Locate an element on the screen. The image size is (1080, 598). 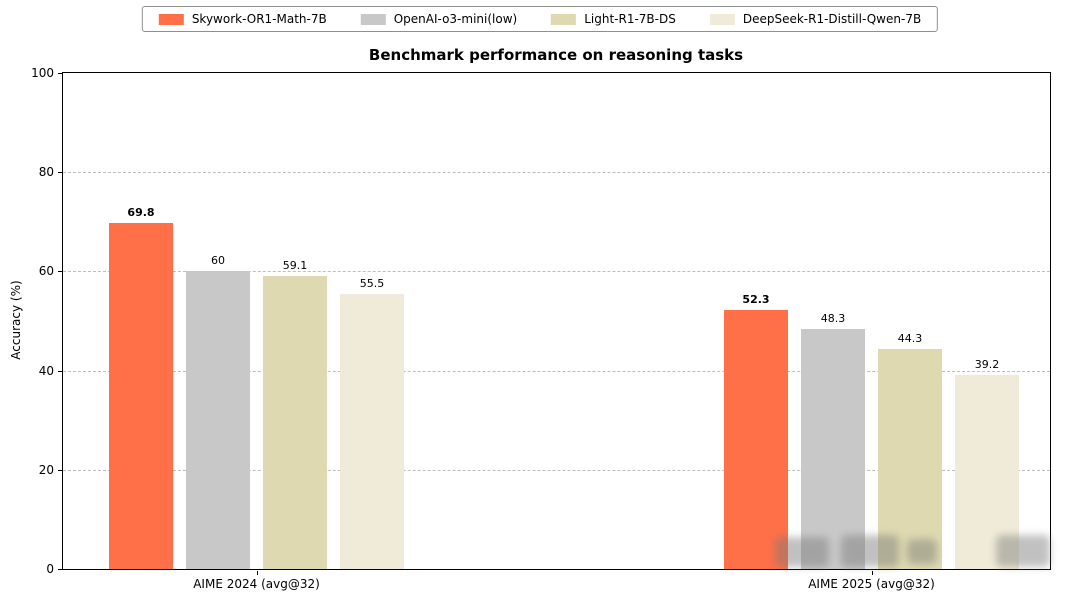
legend-label: Light-R1-7B-DS is located at coordinates (630, 19).